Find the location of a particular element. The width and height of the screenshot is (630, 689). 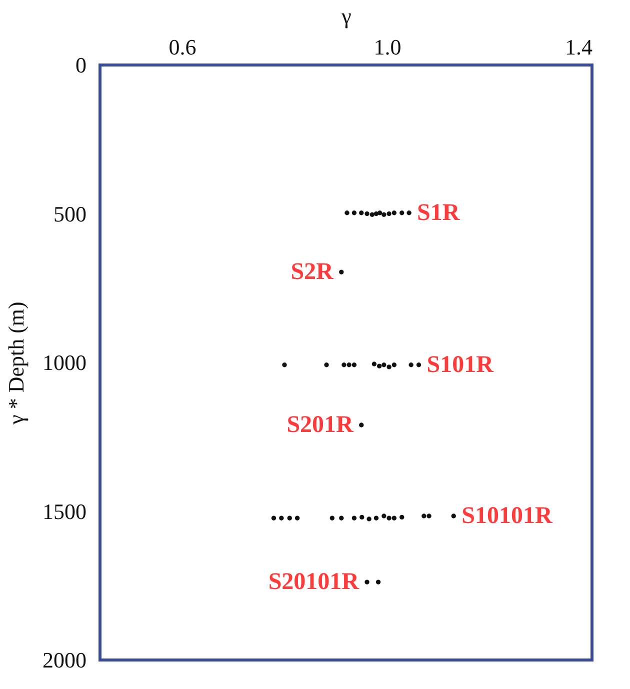

y-tick-label: 2000 is located at coordinates (64, 660).